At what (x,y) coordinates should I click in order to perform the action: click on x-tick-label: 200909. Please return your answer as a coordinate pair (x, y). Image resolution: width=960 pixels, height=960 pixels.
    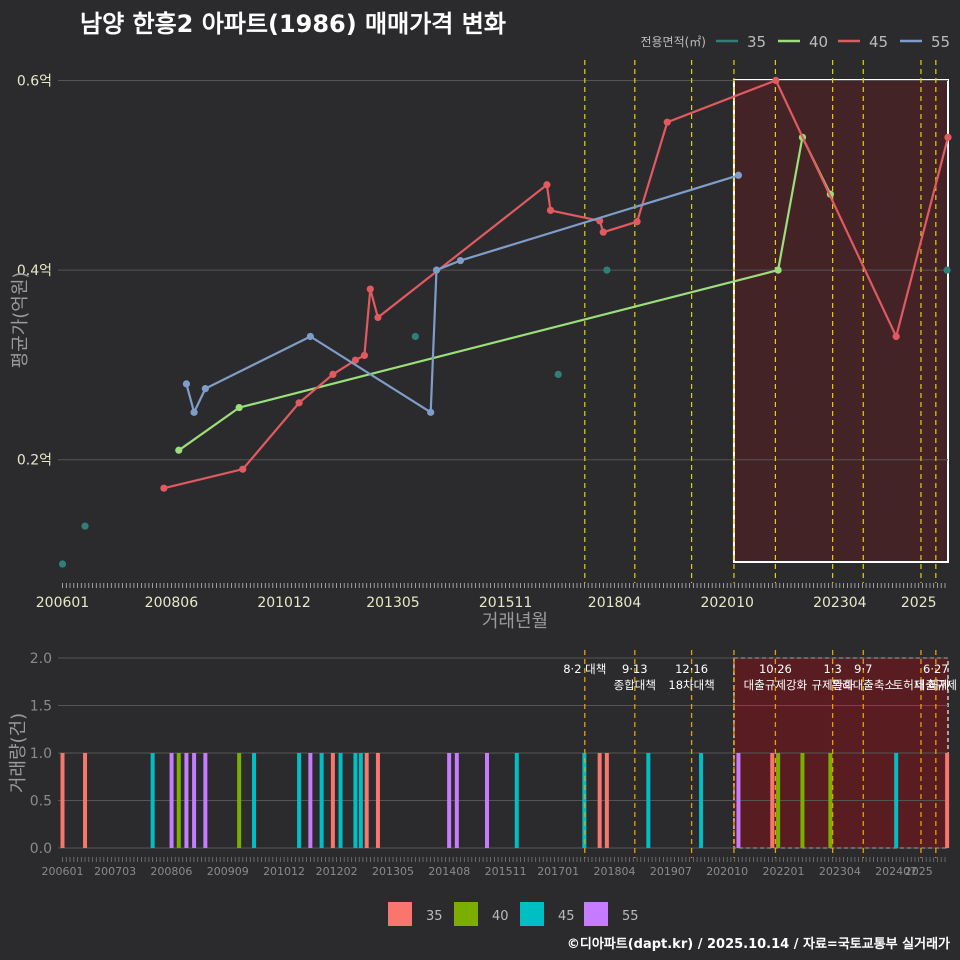
    Looking at the image, I should click on (228, 871).